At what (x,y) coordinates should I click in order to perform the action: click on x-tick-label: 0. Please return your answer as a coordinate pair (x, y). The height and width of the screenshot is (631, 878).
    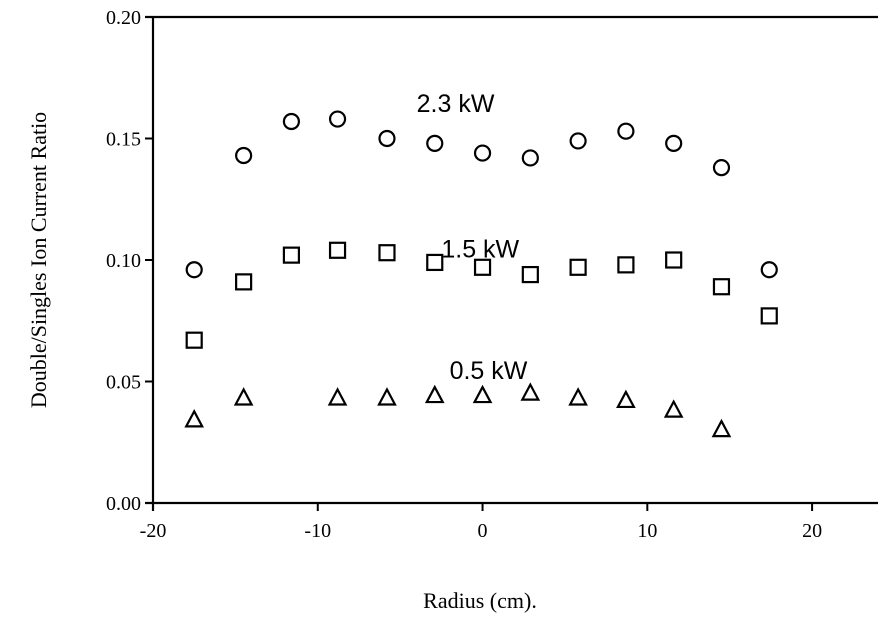
    Looking at the image, I should click on (483, 531).